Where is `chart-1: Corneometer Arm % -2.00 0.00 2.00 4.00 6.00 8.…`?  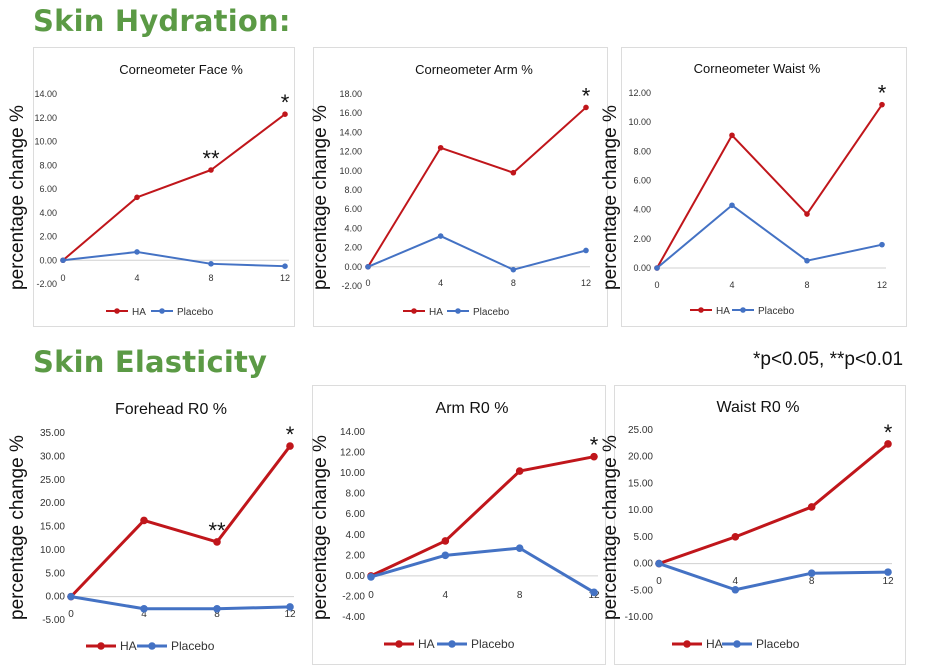
chart-1: Corneometer Arm % -2.00 0.00 2.00 4.00 6.00 8.… is located at coordinates (465, 190).